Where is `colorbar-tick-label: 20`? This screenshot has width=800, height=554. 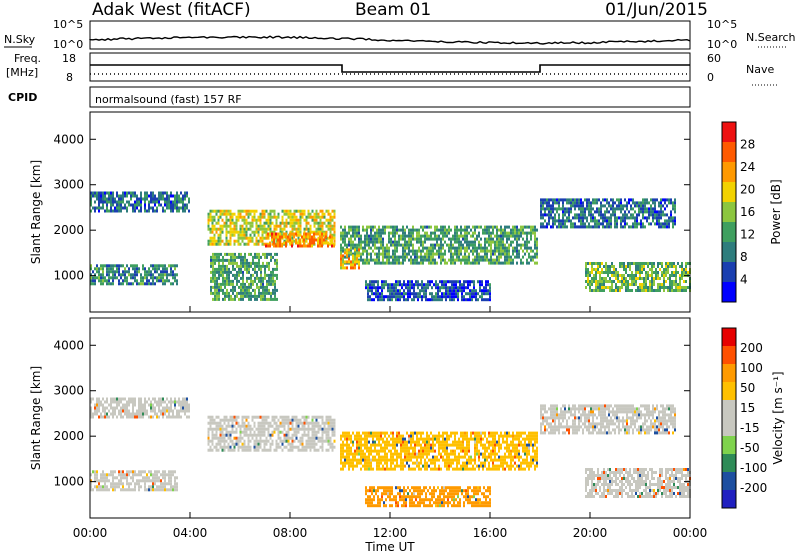 colorbar-tick-label: 20 is located at coordinates (747, 190).